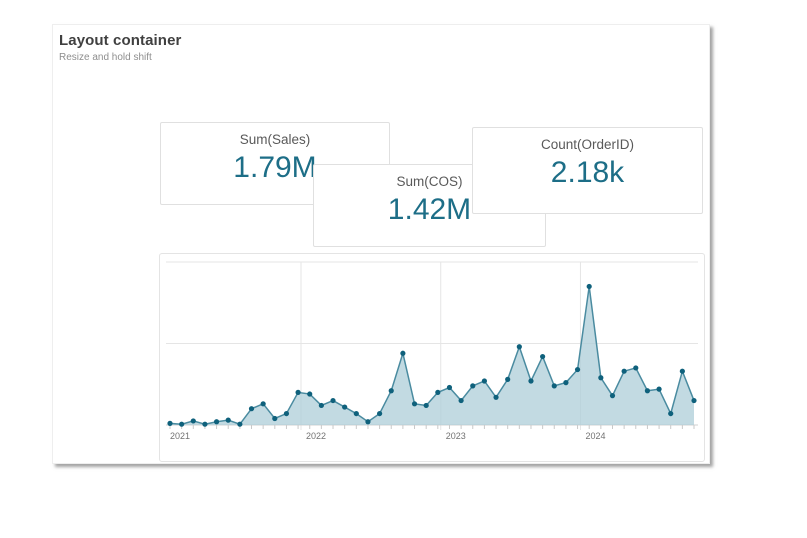 The image size is (807, 538). I want to click on x-axis-label: 2021, so click(180, 436).